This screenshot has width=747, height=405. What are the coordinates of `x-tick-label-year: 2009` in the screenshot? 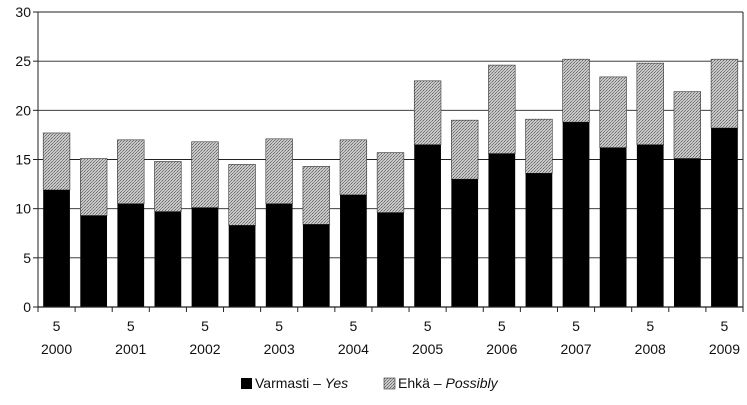 It's located at (724, 349).